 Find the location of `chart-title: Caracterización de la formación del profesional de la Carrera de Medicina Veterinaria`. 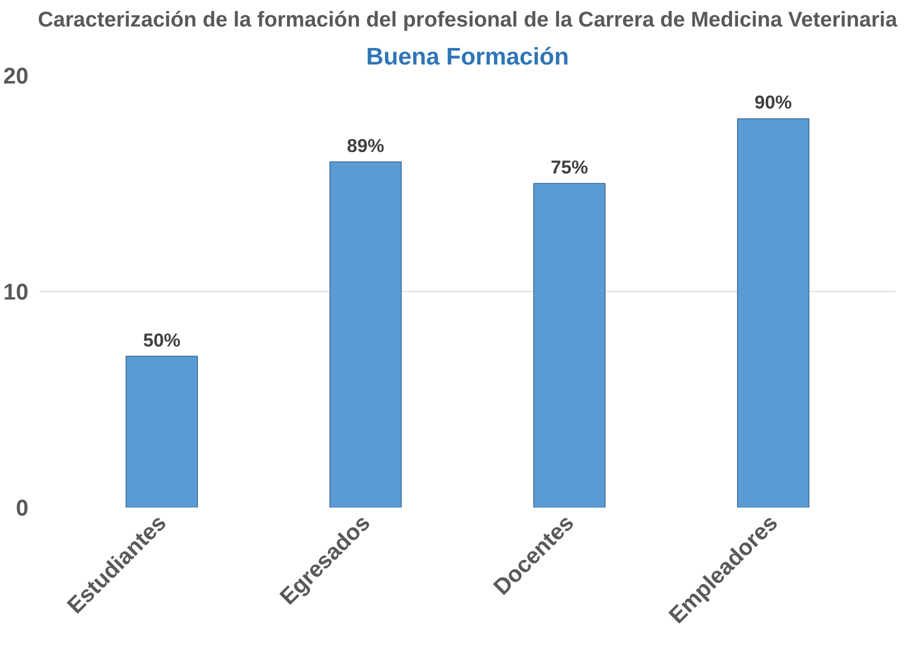

chart-title: Caracterización de la formación del profesional de la Carrera de Medicina Veterinaria is located at coordinates (468, 20).